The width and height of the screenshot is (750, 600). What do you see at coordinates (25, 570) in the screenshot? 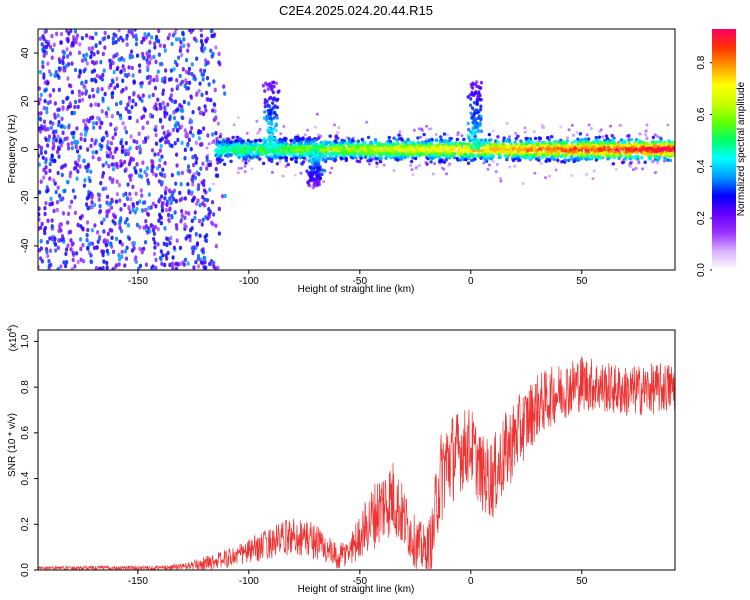
I see `y-tick-label: 0.0` at bounding box center [25, 570].